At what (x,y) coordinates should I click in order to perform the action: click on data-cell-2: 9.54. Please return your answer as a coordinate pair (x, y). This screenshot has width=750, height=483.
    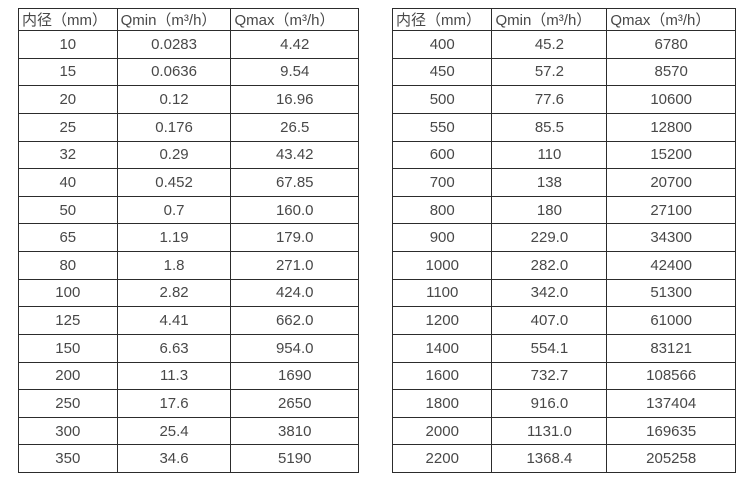
    Looking at the image, I should click on (294, 72).